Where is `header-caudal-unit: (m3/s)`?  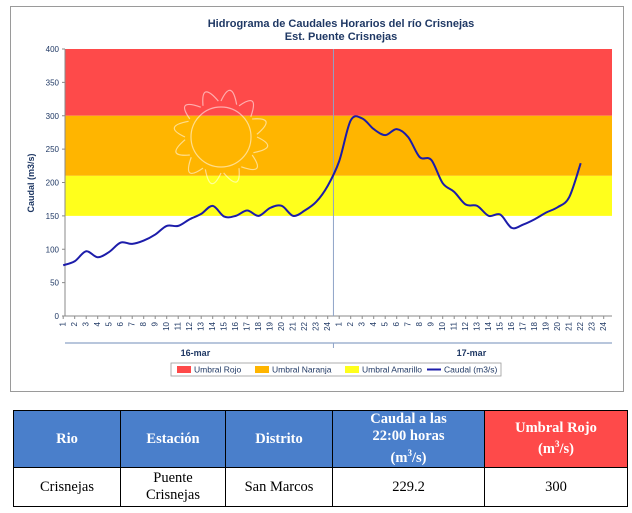
header-caudal-unit: (m3/s) is located at coordinates (408, 457).